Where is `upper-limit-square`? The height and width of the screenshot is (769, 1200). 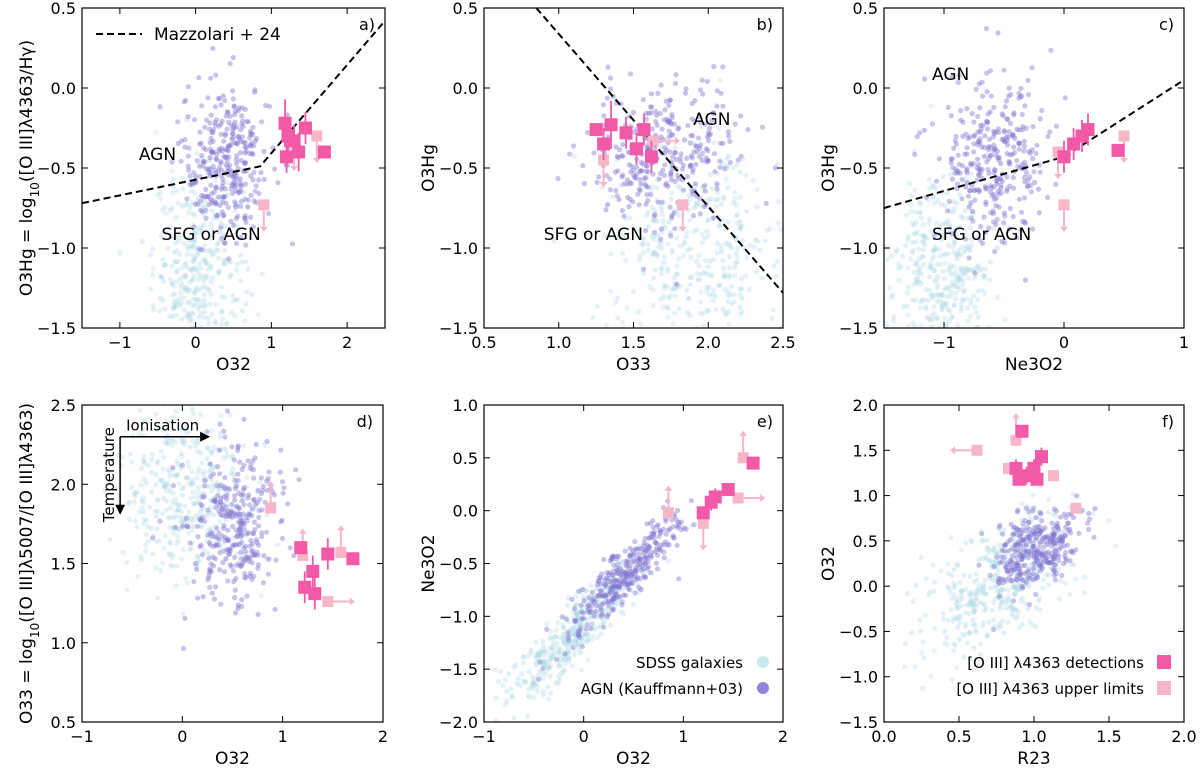 upper-limit-square is located at coordinates (303, 556).